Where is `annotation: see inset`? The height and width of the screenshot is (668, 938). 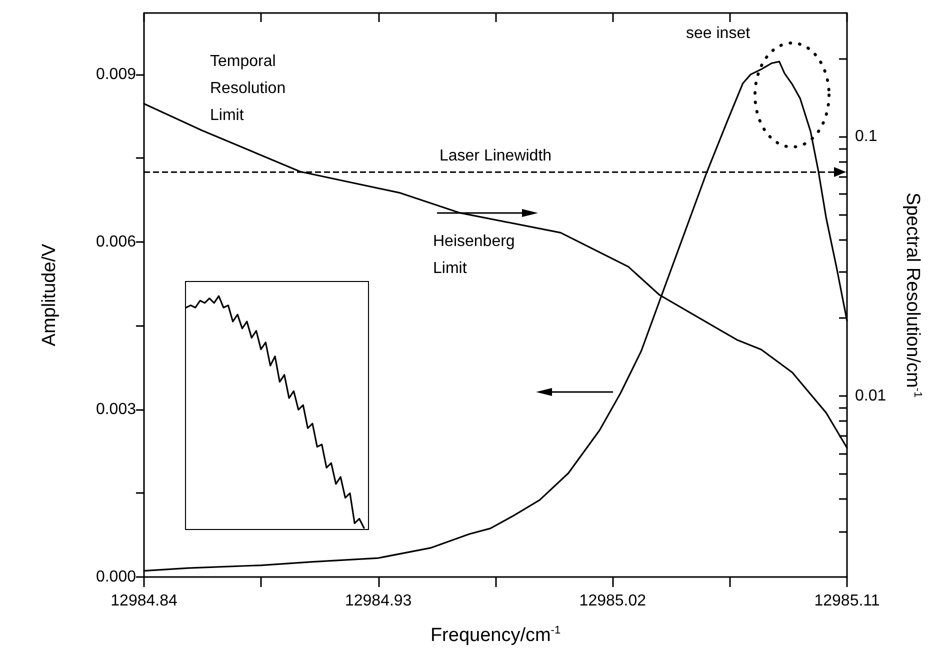 annotation: see inset is located at coordinates (718, 33).